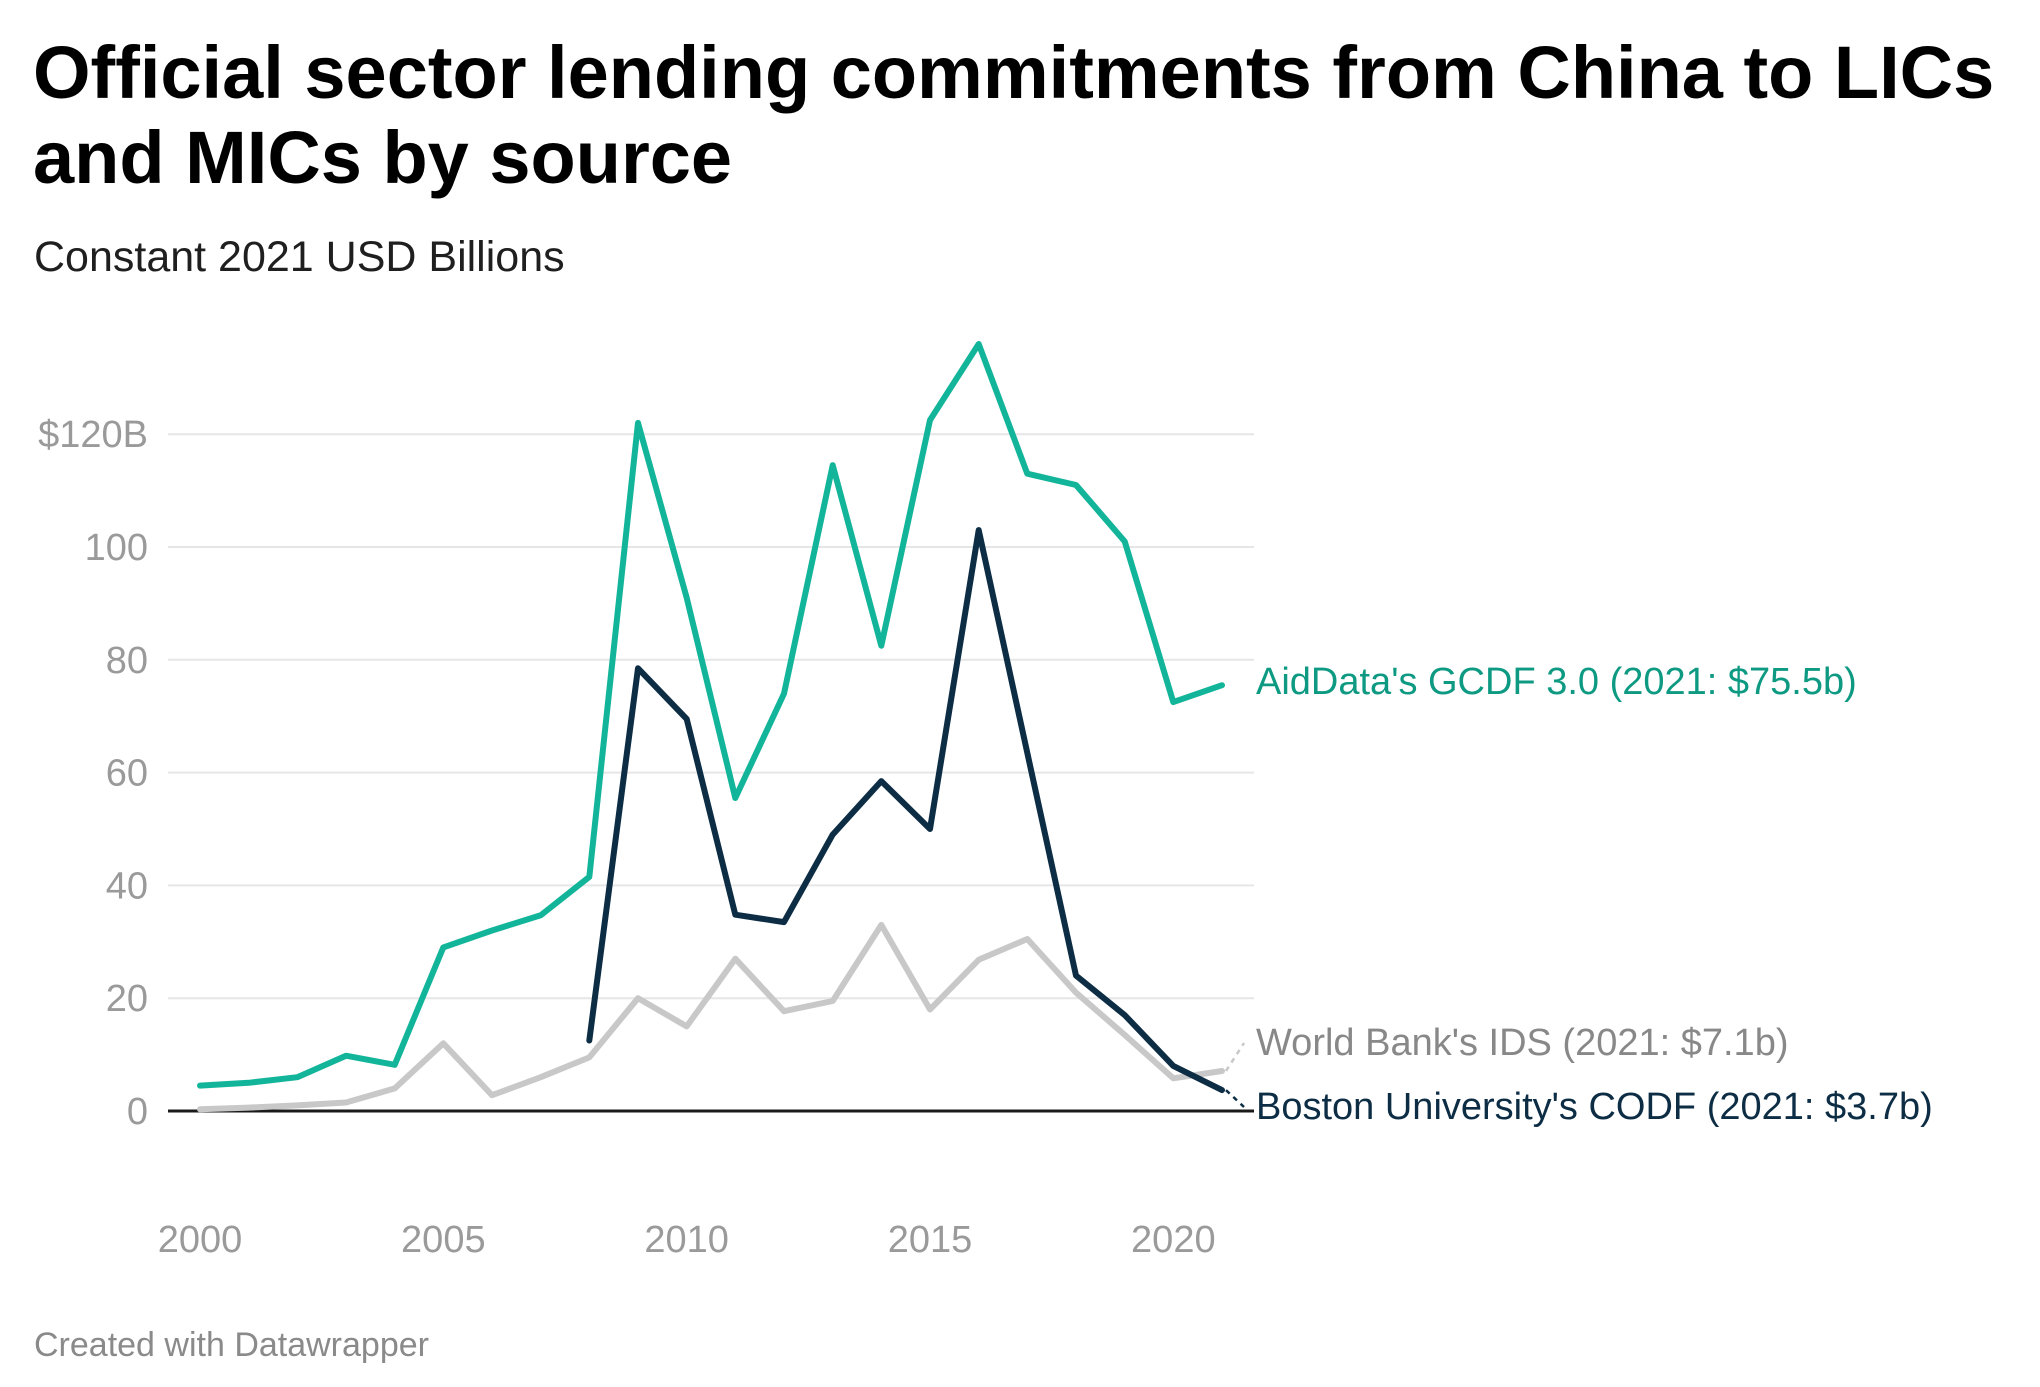  What do you see at coordinates (905, 810) in the screenshot?
I see `series-line-bu` at bounding box center [905, 810].